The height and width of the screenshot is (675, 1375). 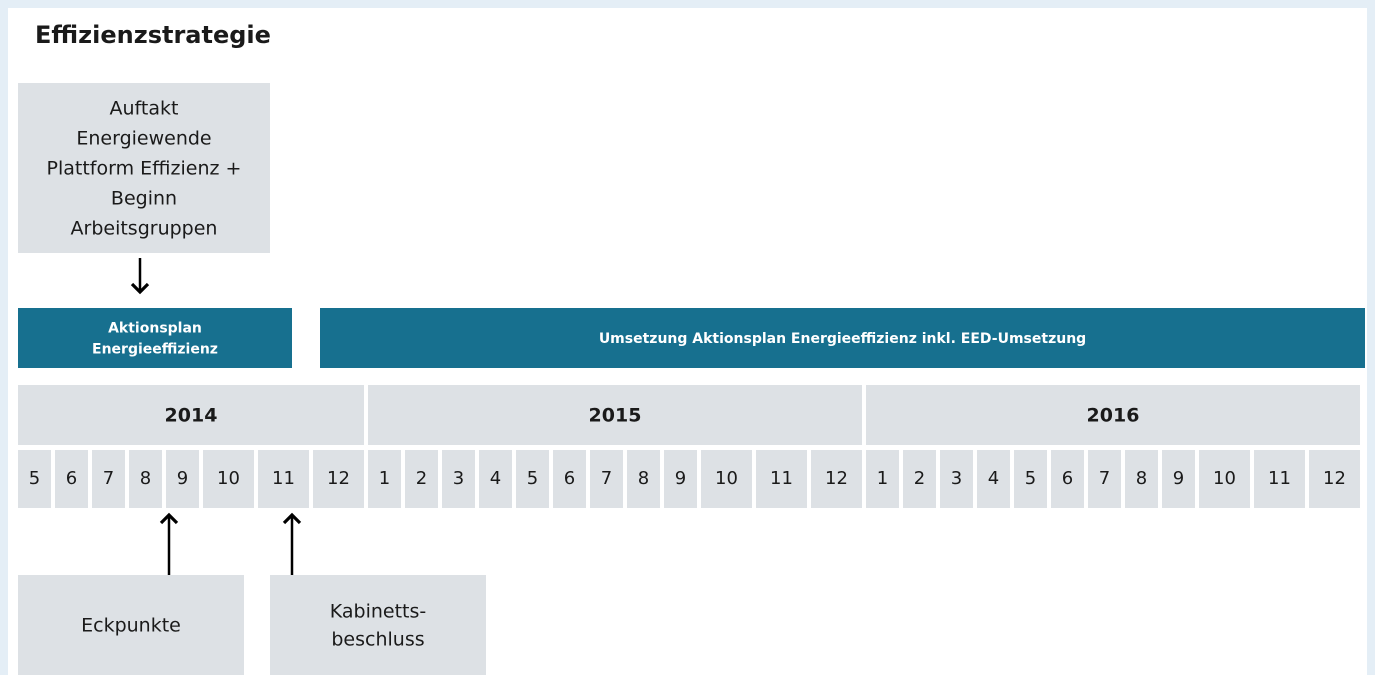 I want to click on phase-bar-text: Aktionsplan, so click(x=155, y=329).